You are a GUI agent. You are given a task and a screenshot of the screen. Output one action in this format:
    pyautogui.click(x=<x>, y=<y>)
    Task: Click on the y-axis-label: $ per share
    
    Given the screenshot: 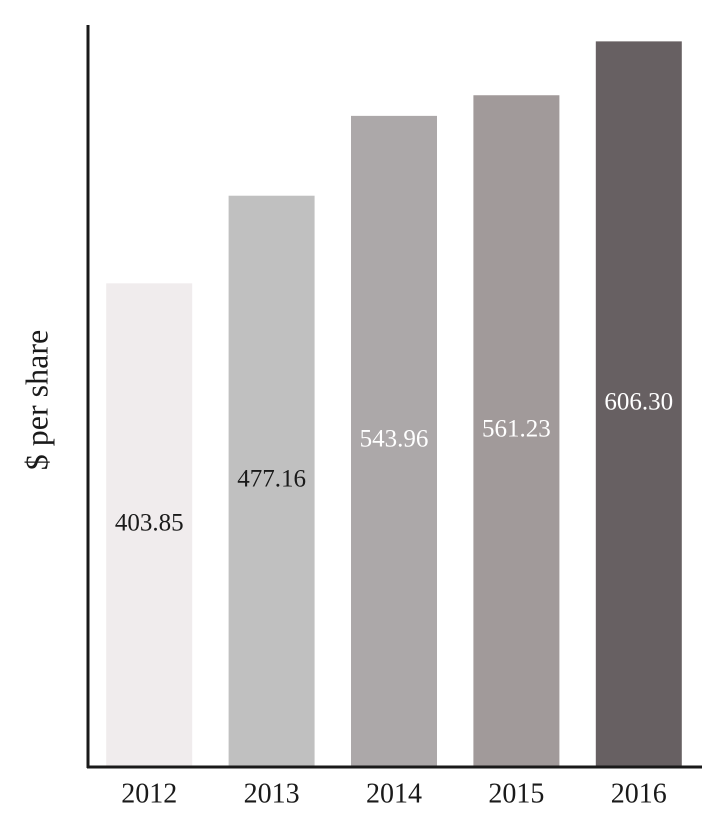 What is the action you would take?
    pyautogui.click(x=36, y=400)
    